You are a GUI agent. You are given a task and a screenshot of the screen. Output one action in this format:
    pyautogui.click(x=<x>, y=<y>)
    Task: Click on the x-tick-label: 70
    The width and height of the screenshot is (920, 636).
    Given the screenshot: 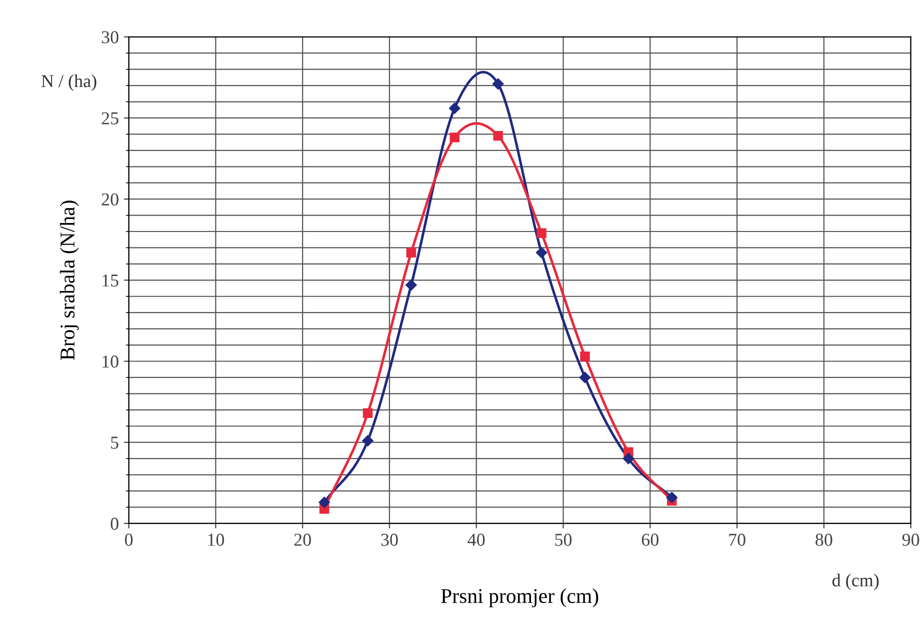 What is the action you would take?
    pyautogui.click(x=737, y=540)
    